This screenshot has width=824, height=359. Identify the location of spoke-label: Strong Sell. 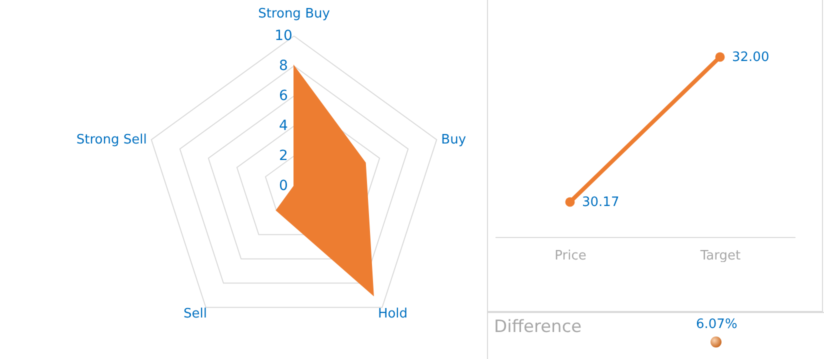
(111, 140).